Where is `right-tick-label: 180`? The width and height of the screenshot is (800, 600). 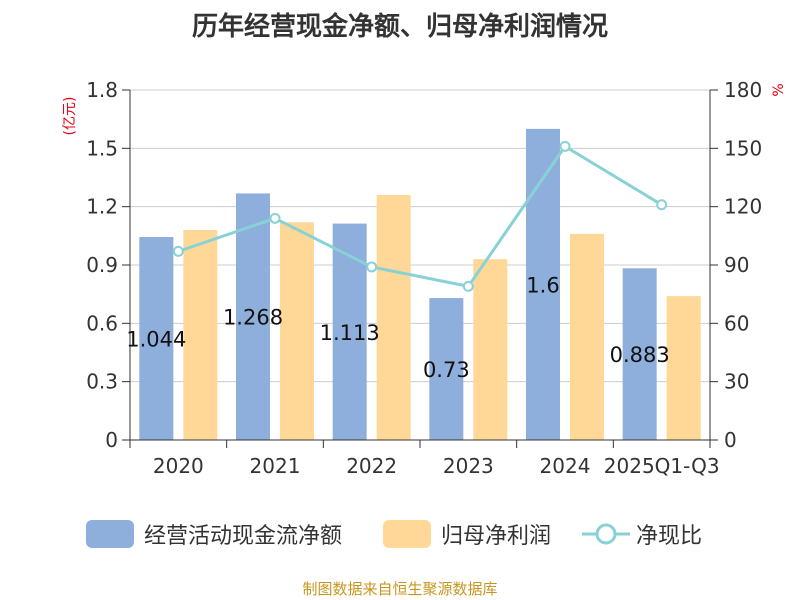 right-tick-label: 180 is located at coordinates (743, 90).